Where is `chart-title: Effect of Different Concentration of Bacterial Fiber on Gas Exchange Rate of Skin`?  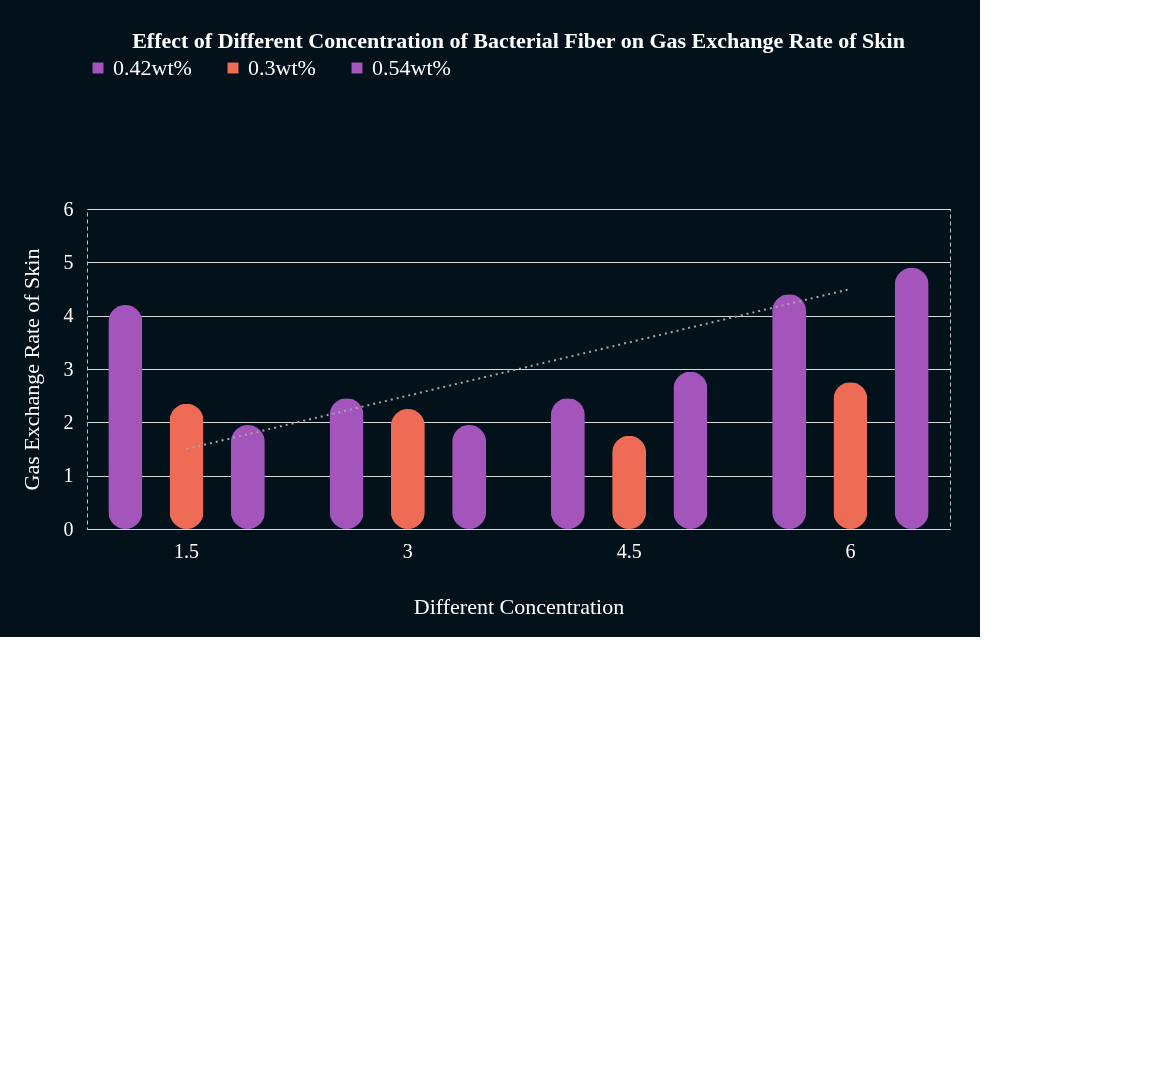
chart-title: Effect of Different Concentration of Bacterial Fiber on Gas Exchange Rate of Skin is located at coordinates (518, 40).